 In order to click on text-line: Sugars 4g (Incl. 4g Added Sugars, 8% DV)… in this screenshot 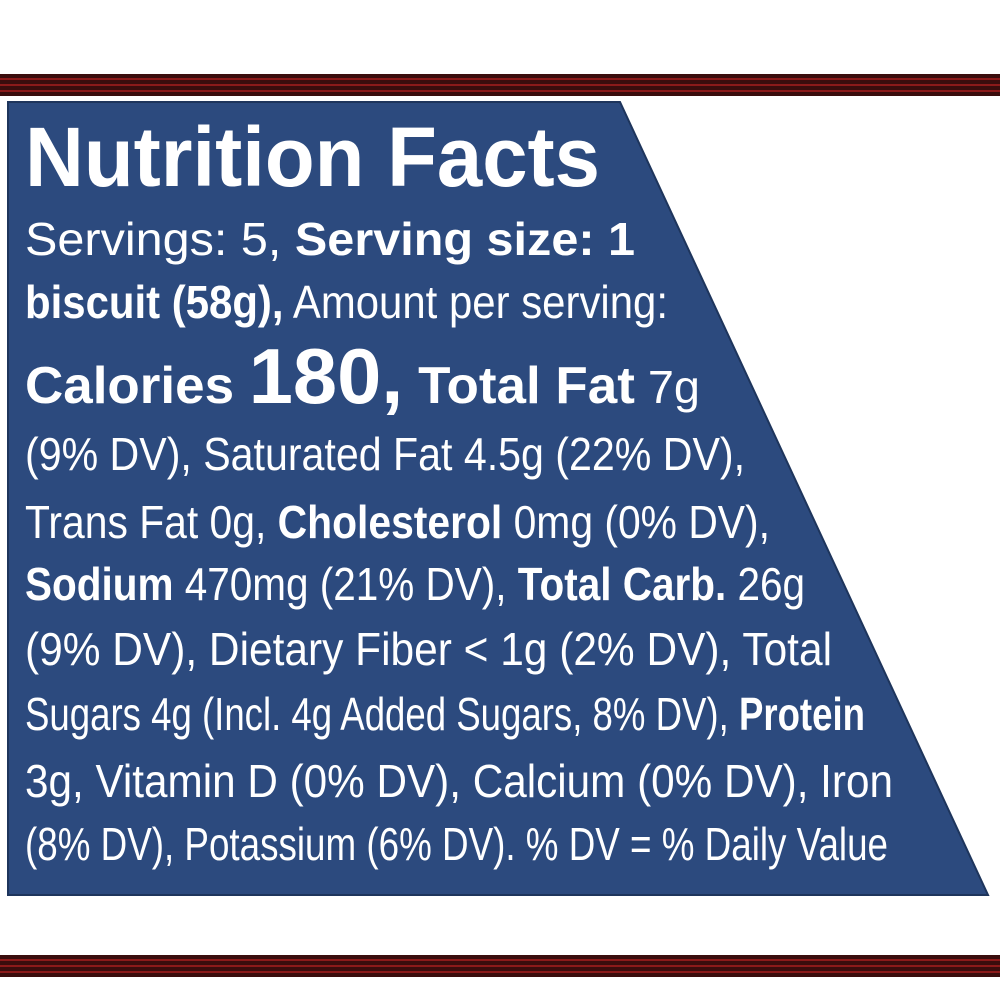, I will do `click(445, 714)`.